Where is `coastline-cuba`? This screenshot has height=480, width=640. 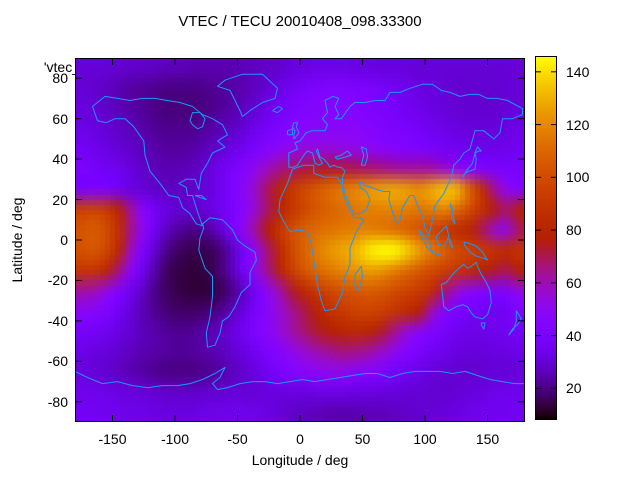
coastline-cuba is located at coordinates (200, 198).